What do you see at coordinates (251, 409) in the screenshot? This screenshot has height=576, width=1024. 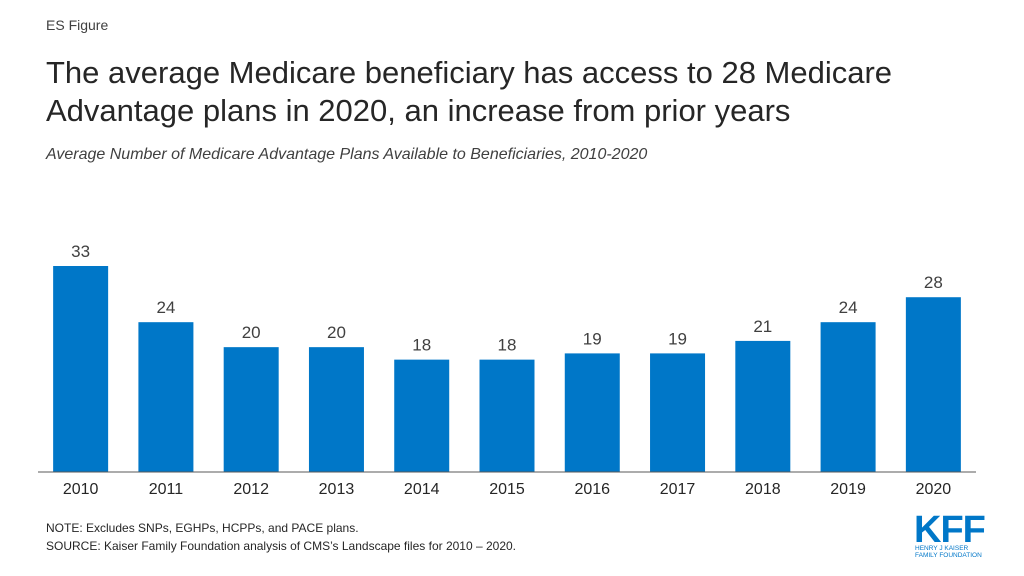 I see `bar-2012` at bounding box center [251, 409].